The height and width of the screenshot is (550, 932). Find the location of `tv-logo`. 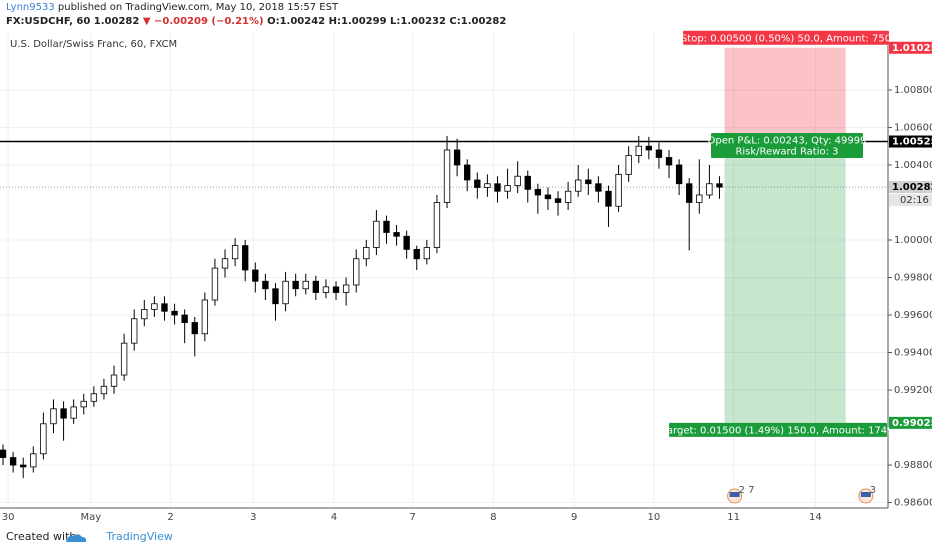

tv-logo is located at coordinates (76, 538).